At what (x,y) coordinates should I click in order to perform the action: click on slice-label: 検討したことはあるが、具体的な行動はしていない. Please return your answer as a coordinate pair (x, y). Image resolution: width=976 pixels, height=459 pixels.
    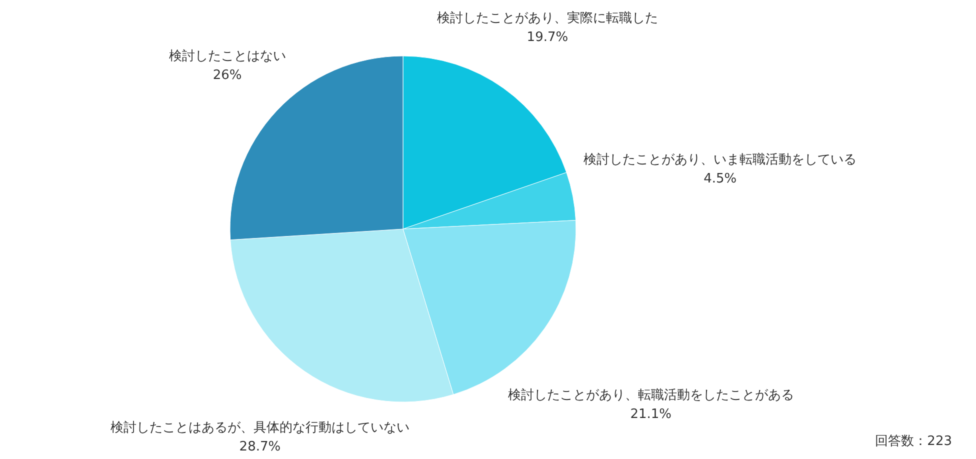
    Looking at the image, I should click on (260, 428).